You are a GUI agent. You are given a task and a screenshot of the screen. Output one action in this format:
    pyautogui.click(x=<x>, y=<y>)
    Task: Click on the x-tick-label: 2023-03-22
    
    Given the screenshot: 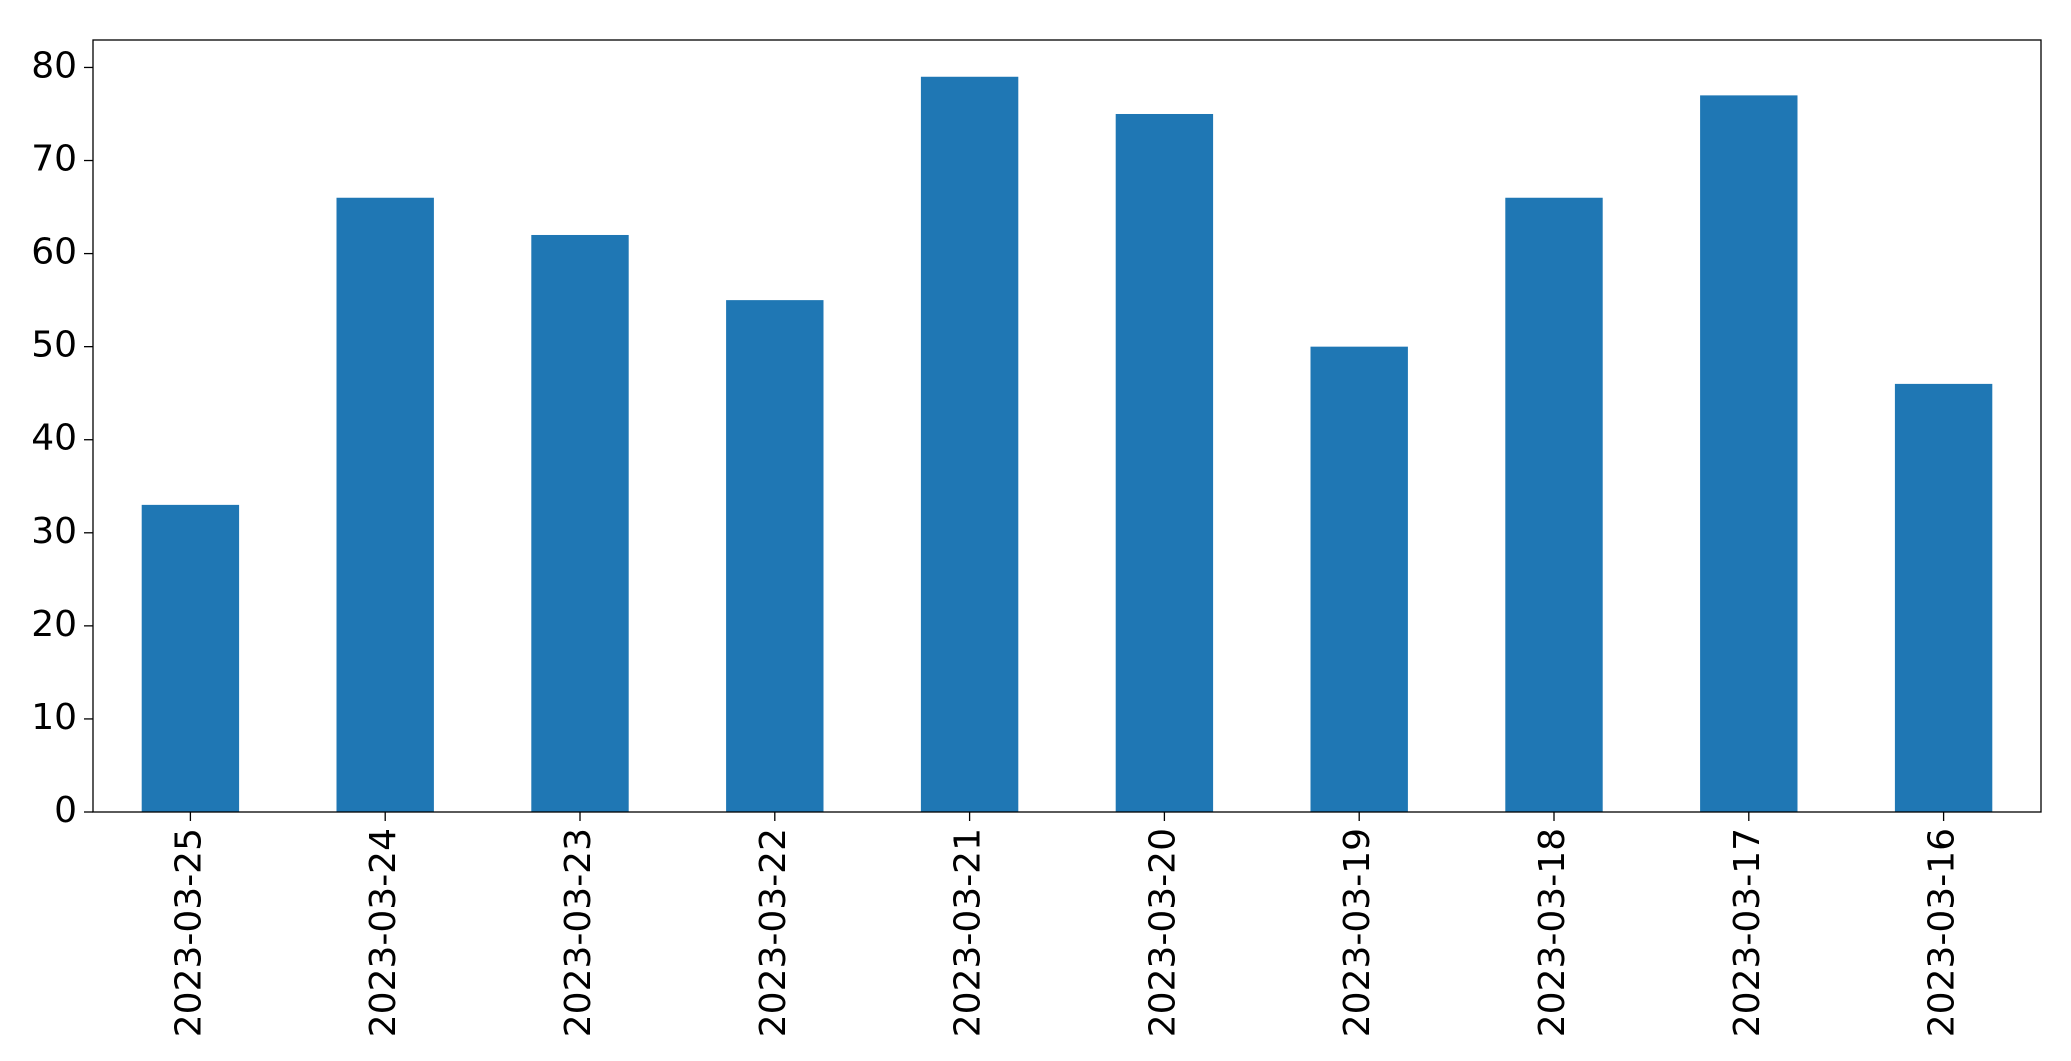 What is the action you would take?
    pyautogui.click(x=773, y=932)
    